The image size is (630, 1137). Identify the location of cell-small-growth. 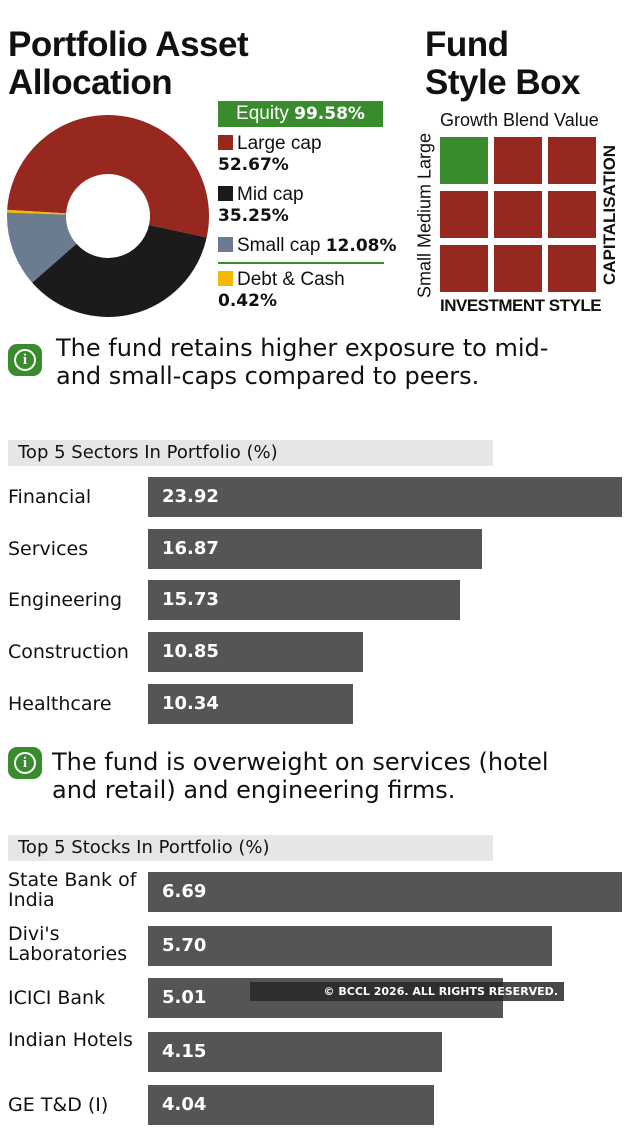
(464, 268).